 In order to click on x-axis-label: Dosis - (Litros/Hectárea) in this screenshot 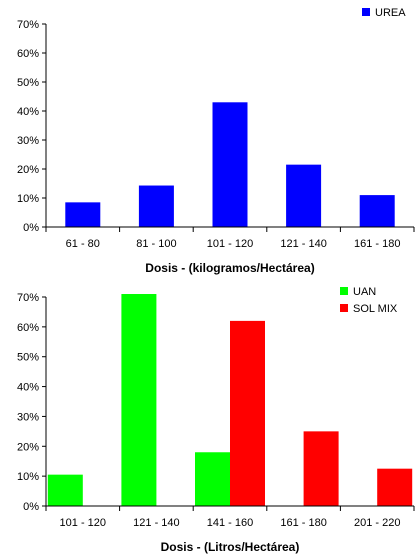, I will do `click(230, 547)`.